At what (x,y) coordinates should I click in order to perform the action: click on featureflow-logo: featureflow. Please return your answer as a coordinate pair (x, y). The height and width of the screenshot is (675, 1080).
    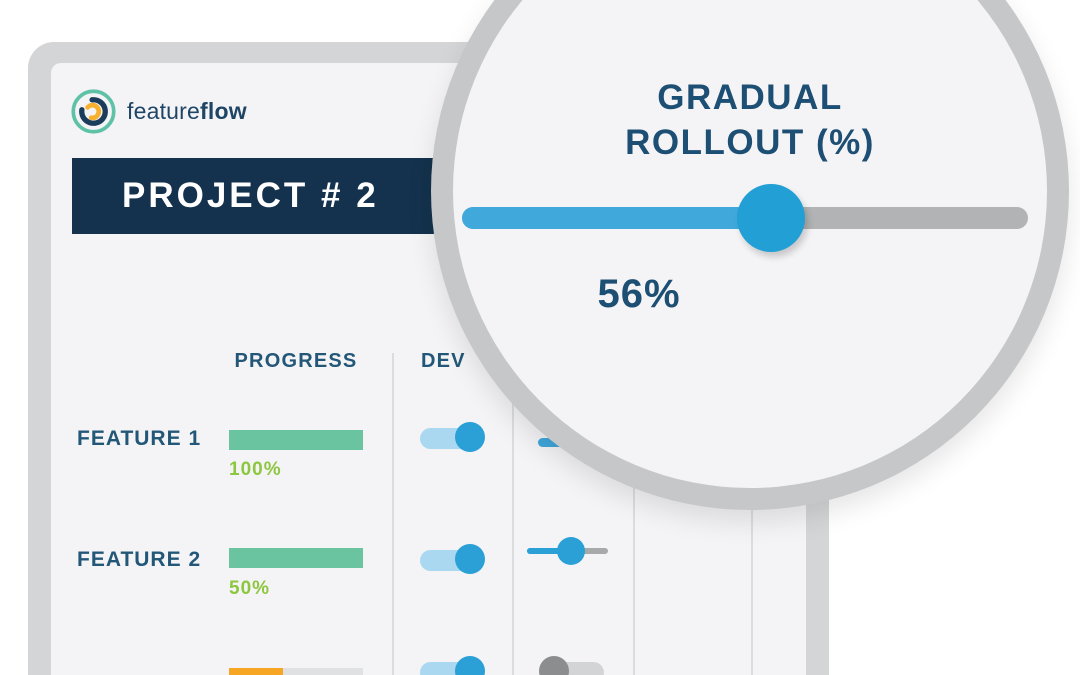
    Looking at the image, I should click on (159, 111).